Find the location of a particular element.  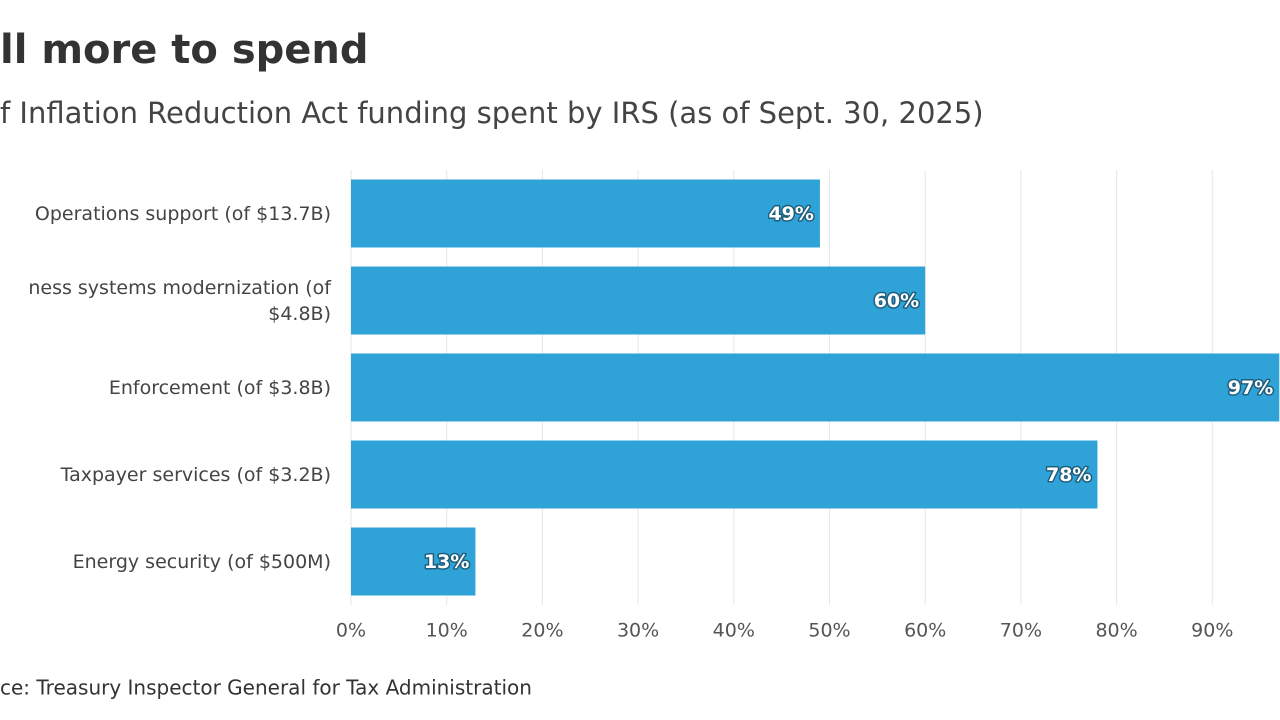

y-tick-label: Taxpayer services (of $3.2B) is located at coordinates (195, 474).